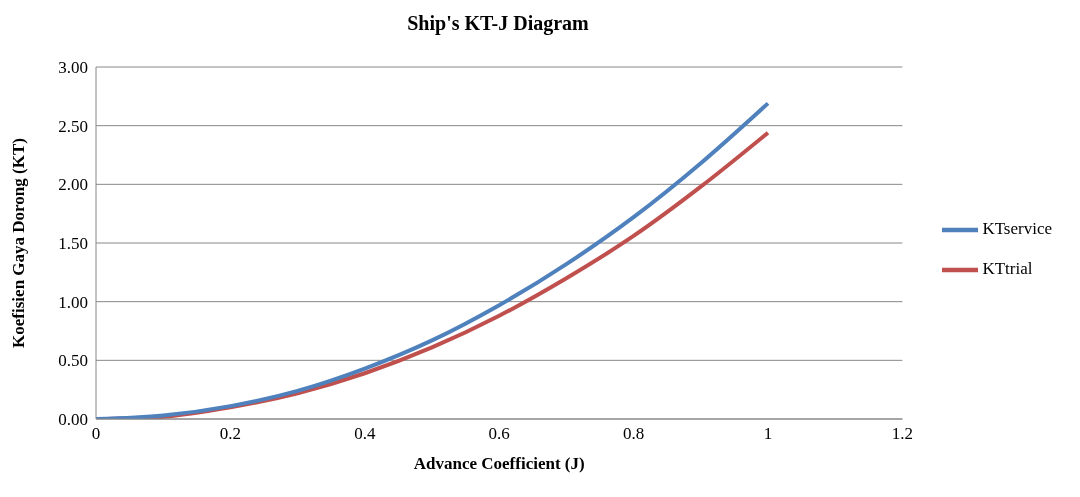 The width and height of the screenshot is (1080, 497). I want to click on y-tick-label: 0.50, so click(73, 361).